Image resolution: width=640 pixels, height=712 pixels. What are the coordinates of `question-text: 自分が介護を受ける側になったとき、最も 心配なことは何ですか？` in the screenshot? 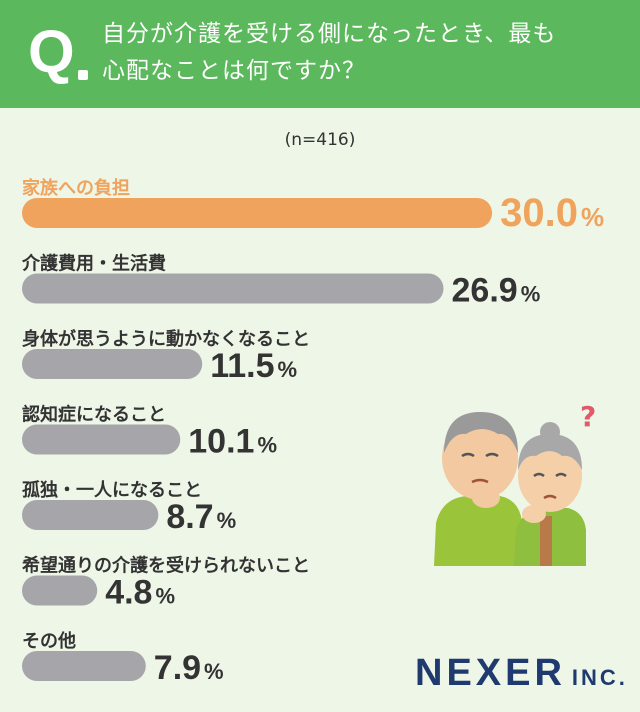 It's located at (364, 53).